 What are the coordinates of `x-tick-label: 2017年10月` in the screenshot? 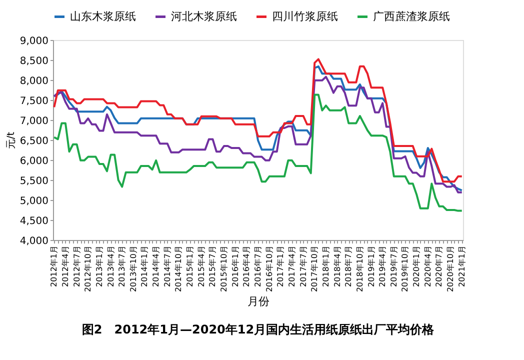 It's located at (315, 269).